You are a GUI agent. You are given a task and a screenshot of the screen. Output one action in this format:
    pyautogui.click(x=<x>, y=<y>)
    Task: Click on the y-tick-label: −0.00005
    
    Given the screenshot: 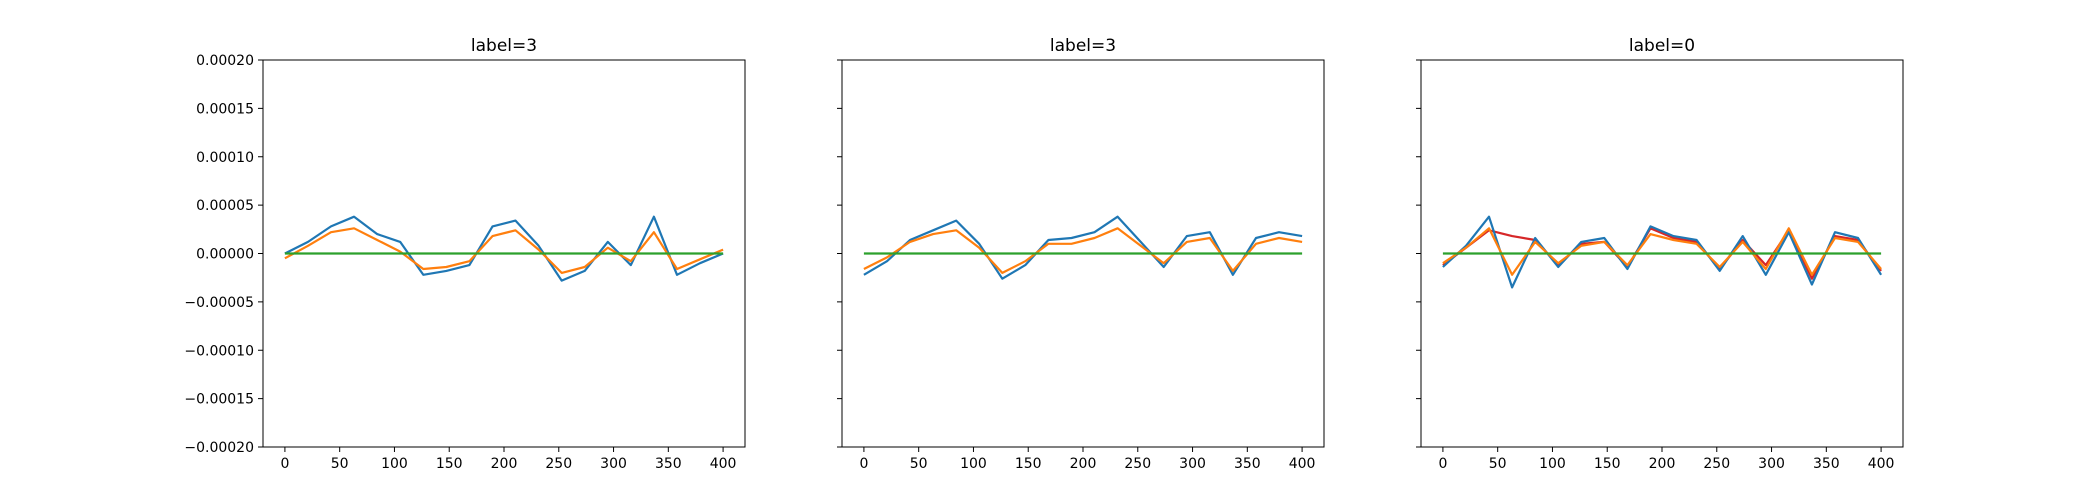 What is the action you would take?
    pyautogui.click(x=219, y=303)
    